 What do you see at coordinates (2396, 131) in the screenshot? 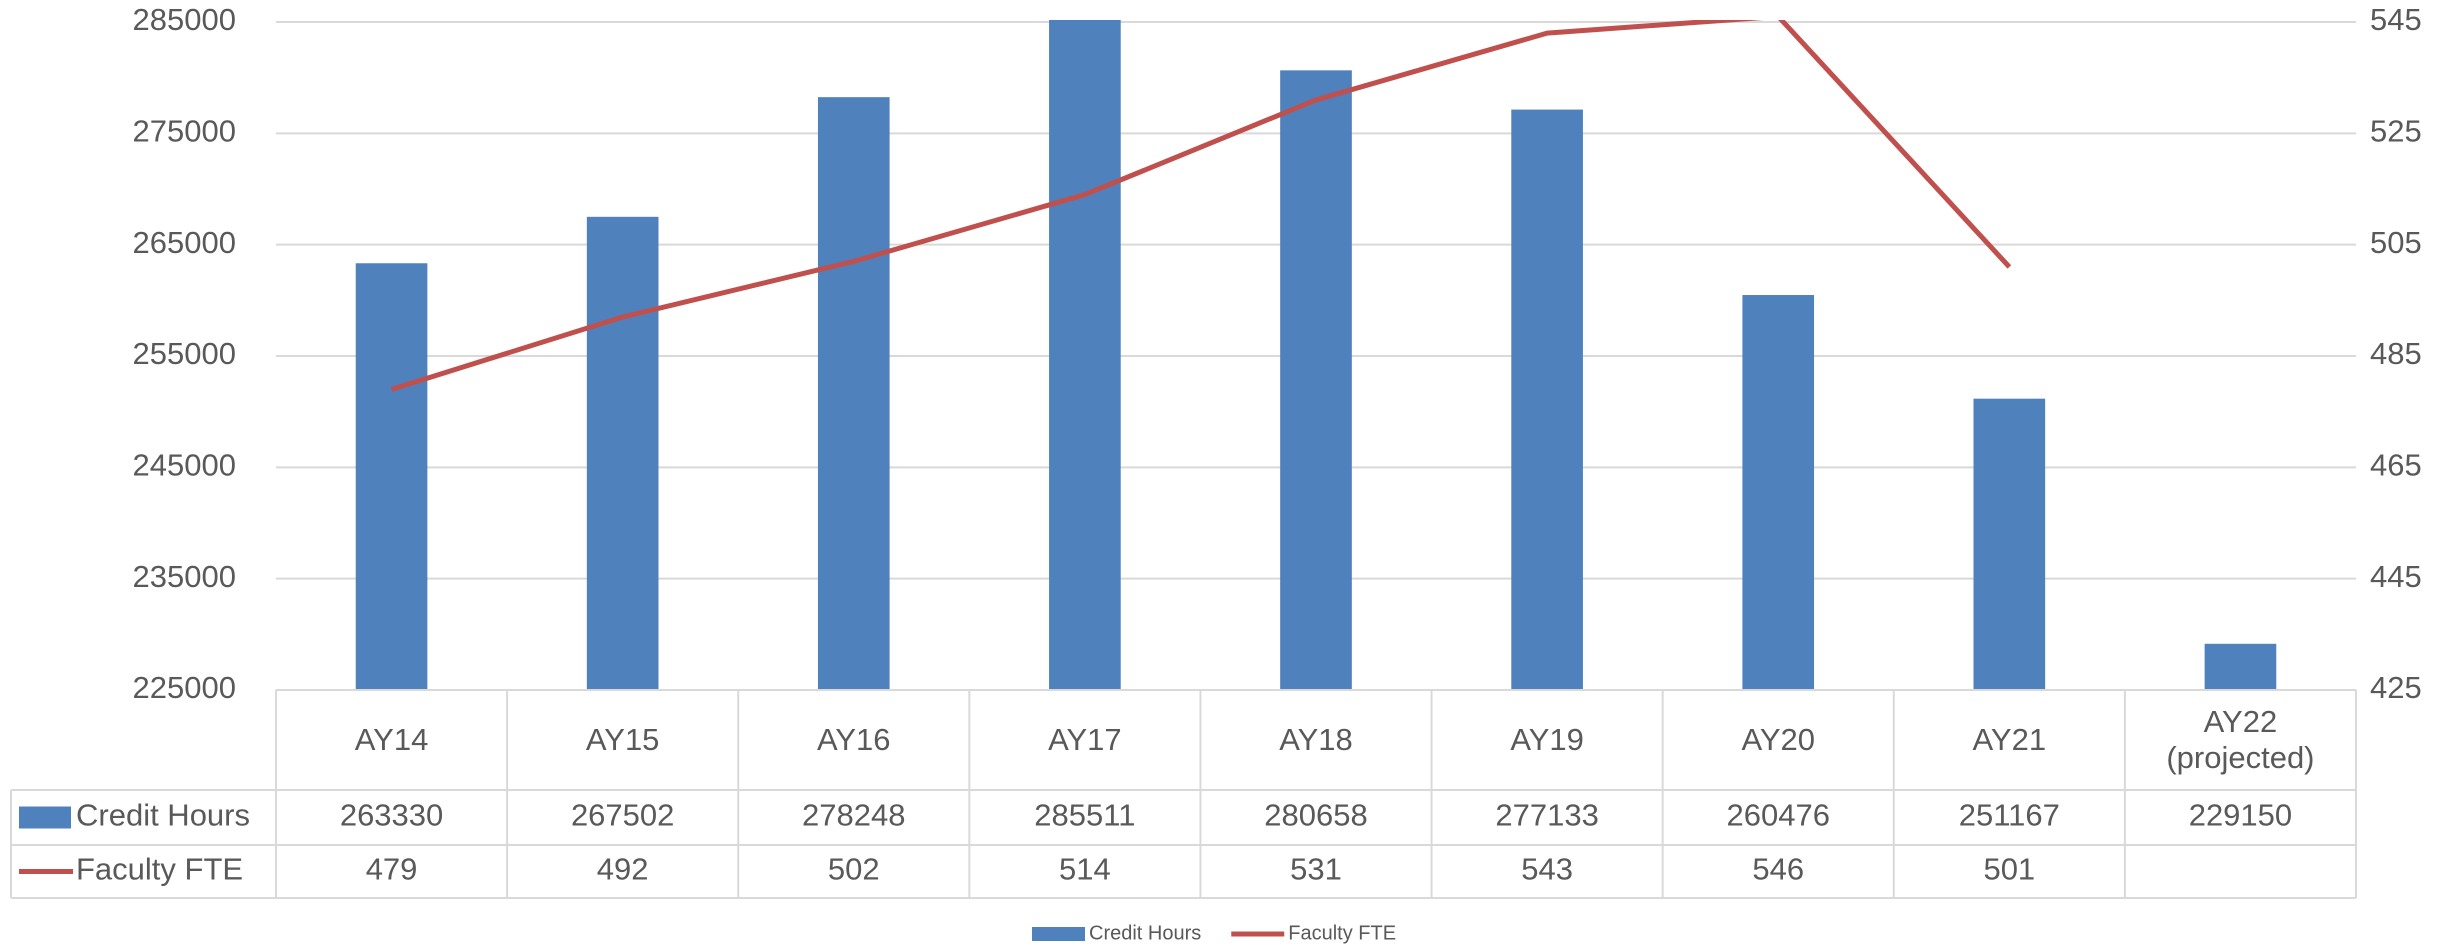
I see `y2-tick-label: 525` at bounding box center [2396, 131].